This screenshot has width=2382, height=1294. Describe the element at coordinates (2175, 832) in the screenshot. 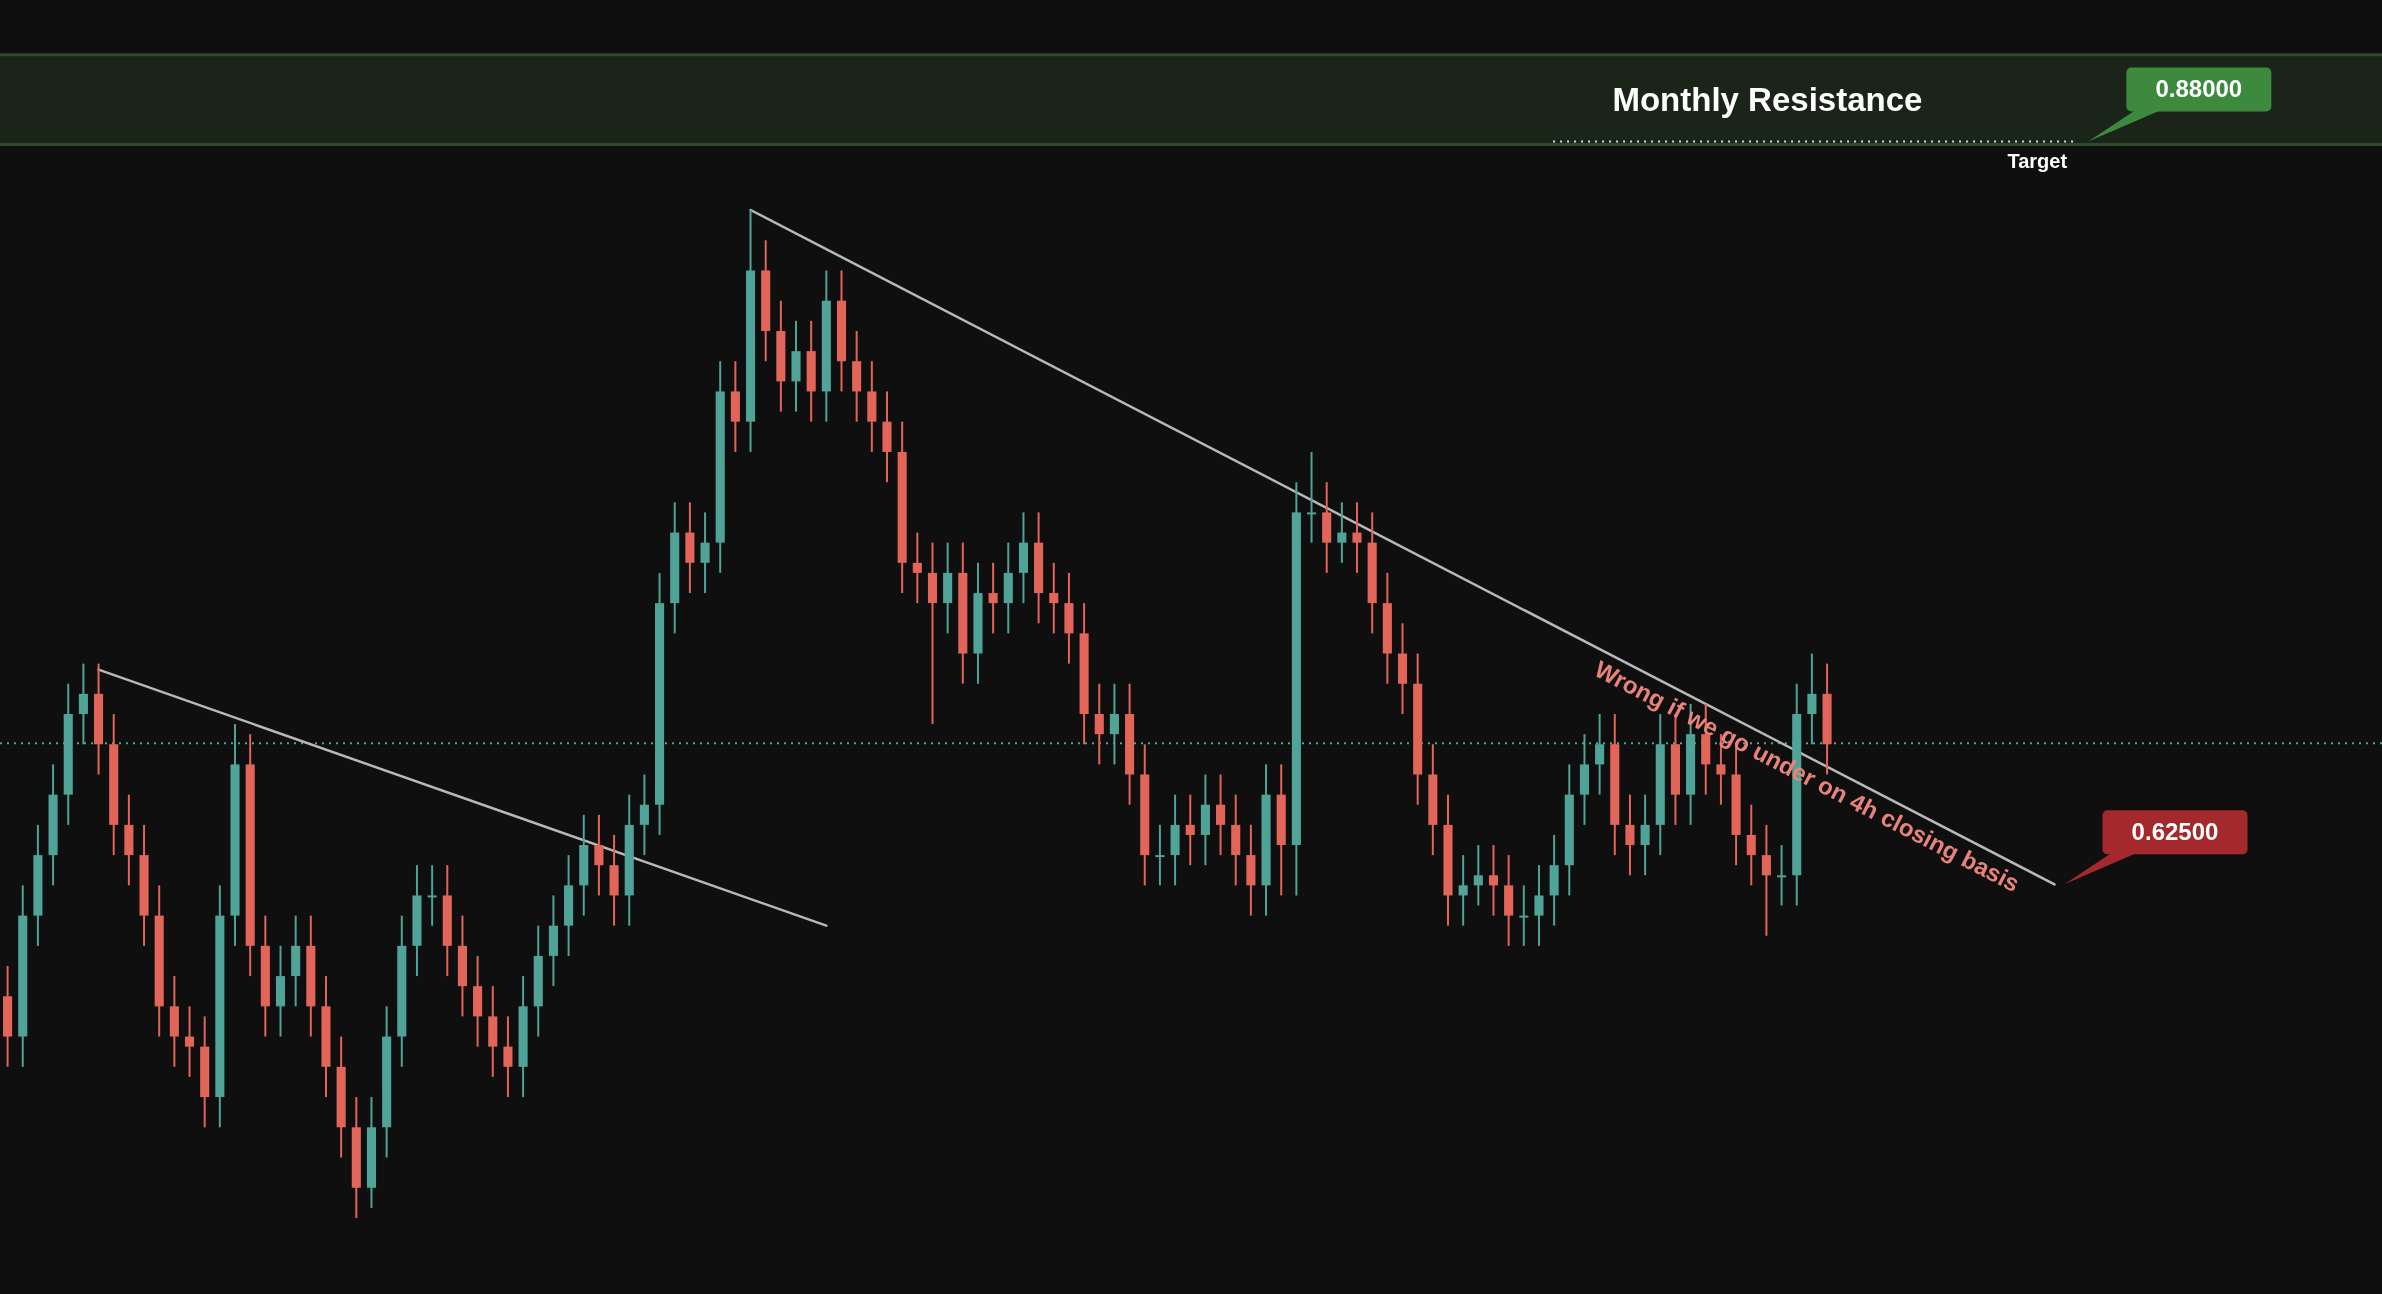

I see `text: 0.62500` at that location.